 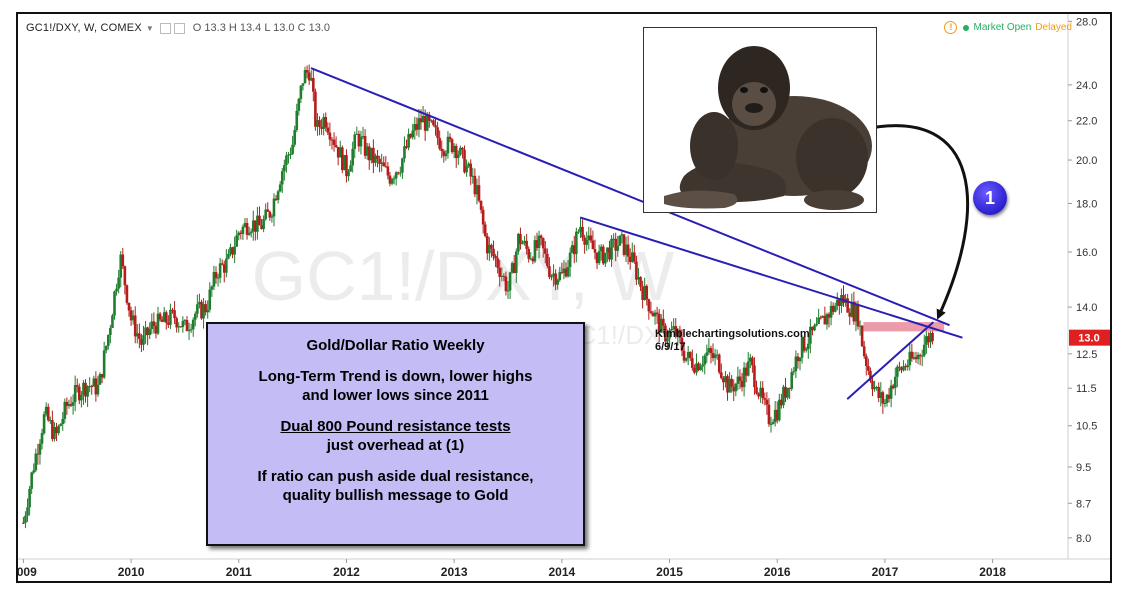 I want to click on settings-icon, so click(x=165, y=28).